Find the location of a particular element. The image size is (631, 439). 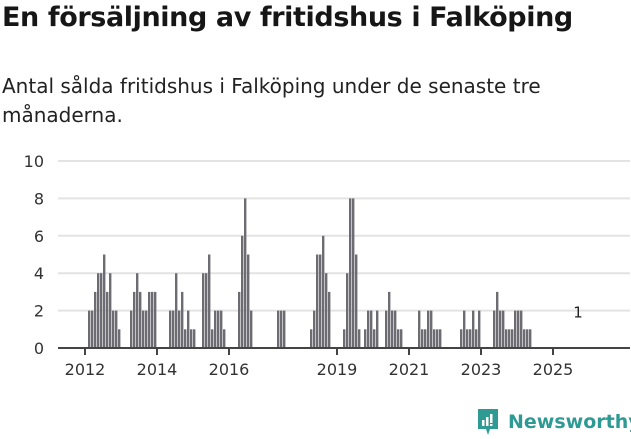

newsworthy-logo-icon is located at coordinates (488, 422).